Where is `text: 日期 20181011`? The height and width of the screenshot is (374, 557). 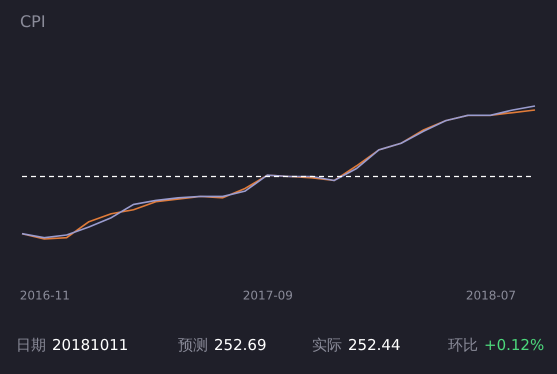
text: 日期 20181011 is located at coordinates (72, 345).